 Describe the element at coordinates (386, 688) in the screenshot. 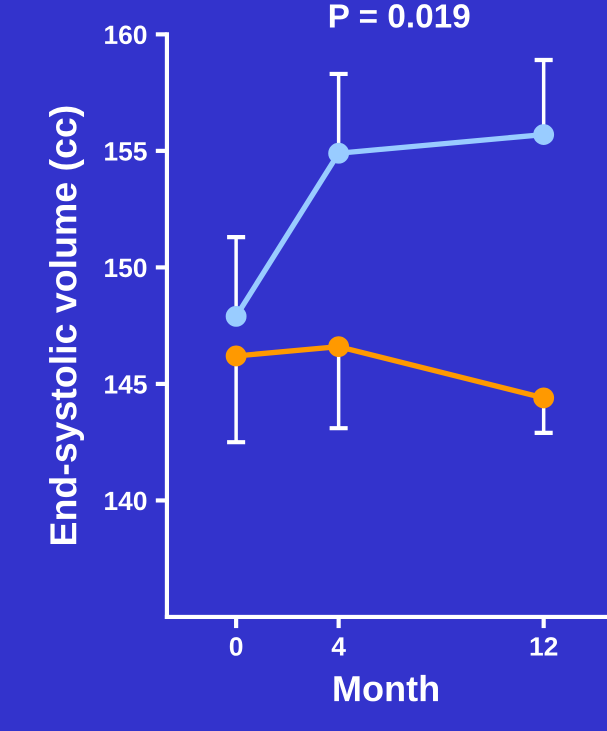

I see `x-axis-title: Month` at that location.